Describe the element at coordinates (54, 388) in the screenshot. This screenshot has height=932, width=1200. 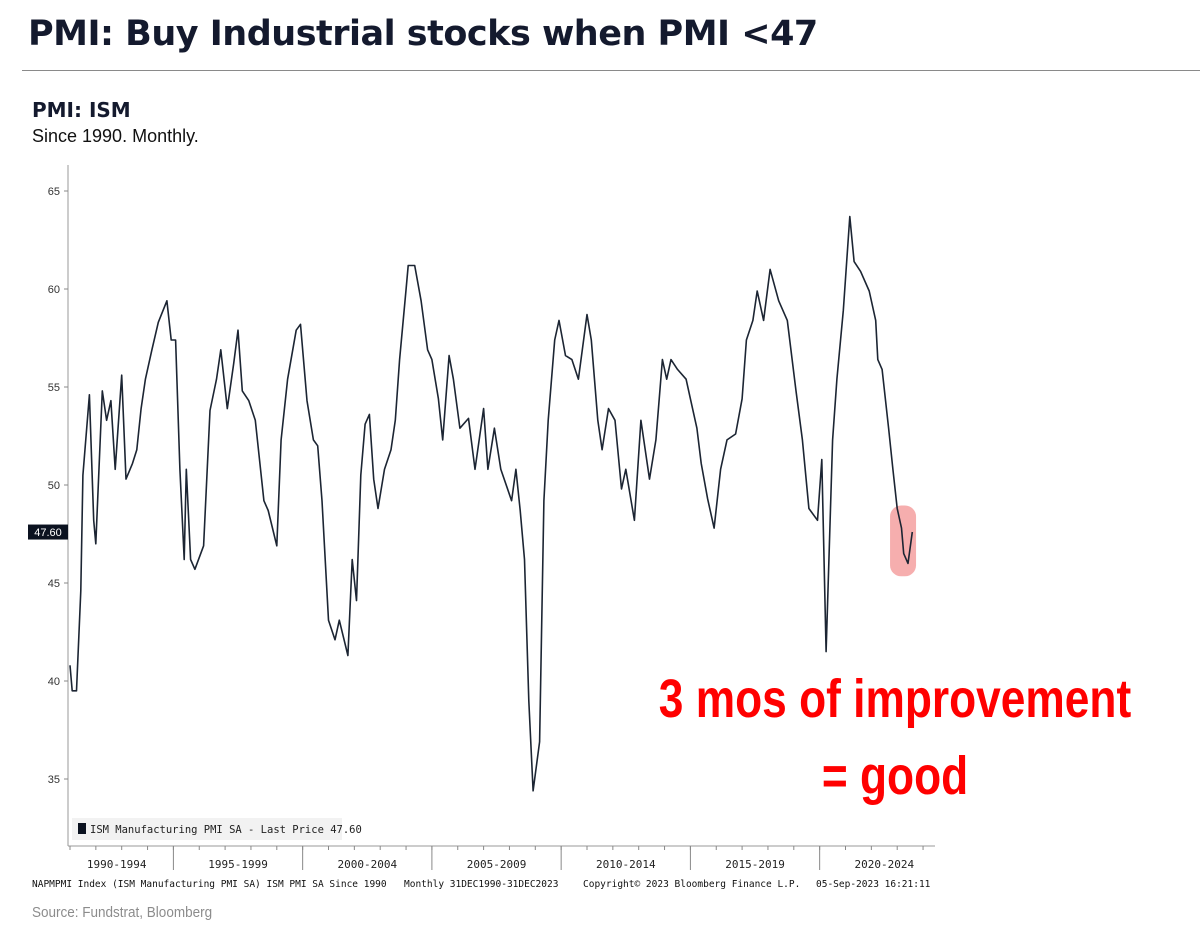
I see `y-tick-label: 55` at that location.